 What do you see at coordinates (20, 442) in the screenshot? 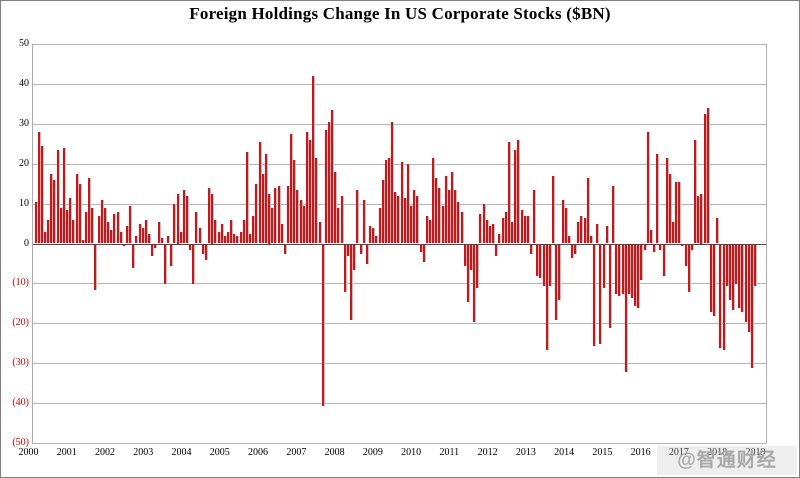
I see `y-axis-tick-label: (50)` at bounding box center [20, 442].